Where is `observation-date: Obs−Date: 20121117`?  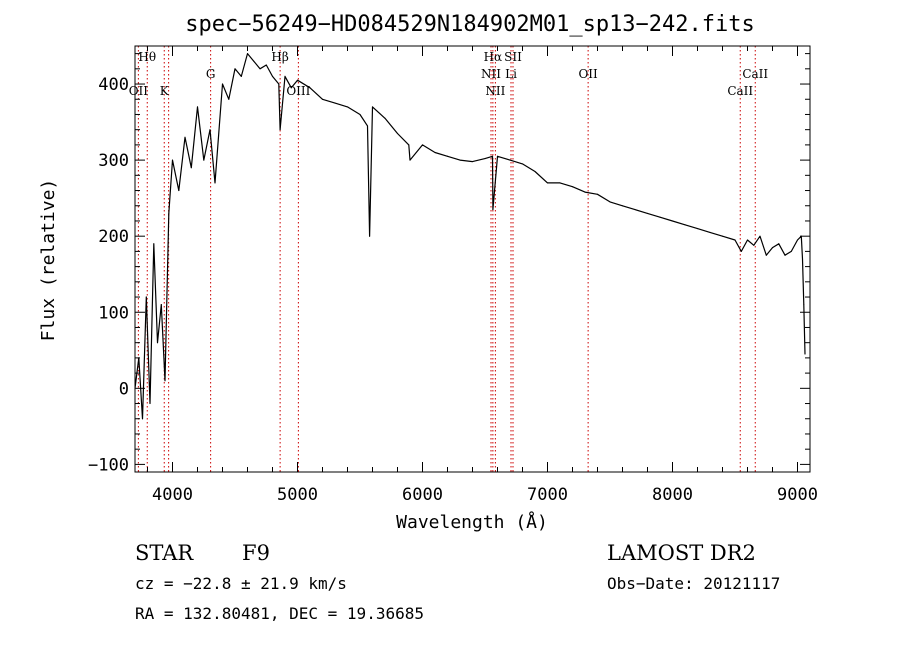
observation-date: Obs−Date: 20121117 is located at coordinates (693, 583).